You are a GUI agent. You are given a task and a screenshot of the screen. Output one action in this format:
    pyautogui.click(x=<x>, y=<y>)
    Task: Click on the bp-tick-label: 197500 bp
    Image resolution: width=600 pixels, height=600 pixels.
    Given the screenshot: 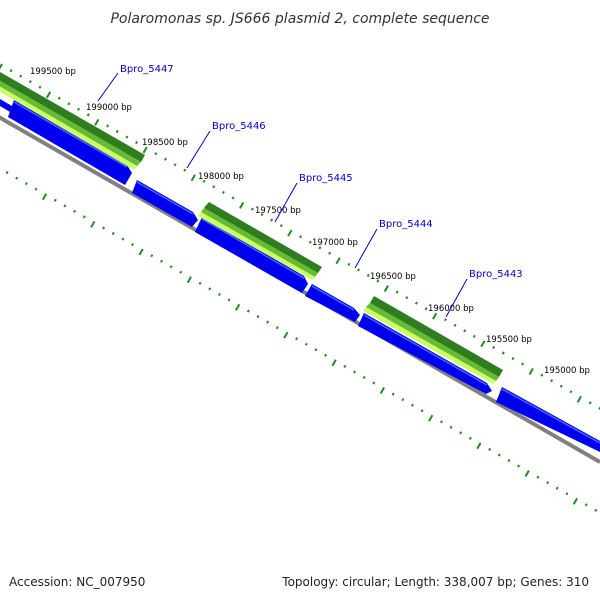 What is the action you would take?
    pyautogui.click(x=278, y=211)
    